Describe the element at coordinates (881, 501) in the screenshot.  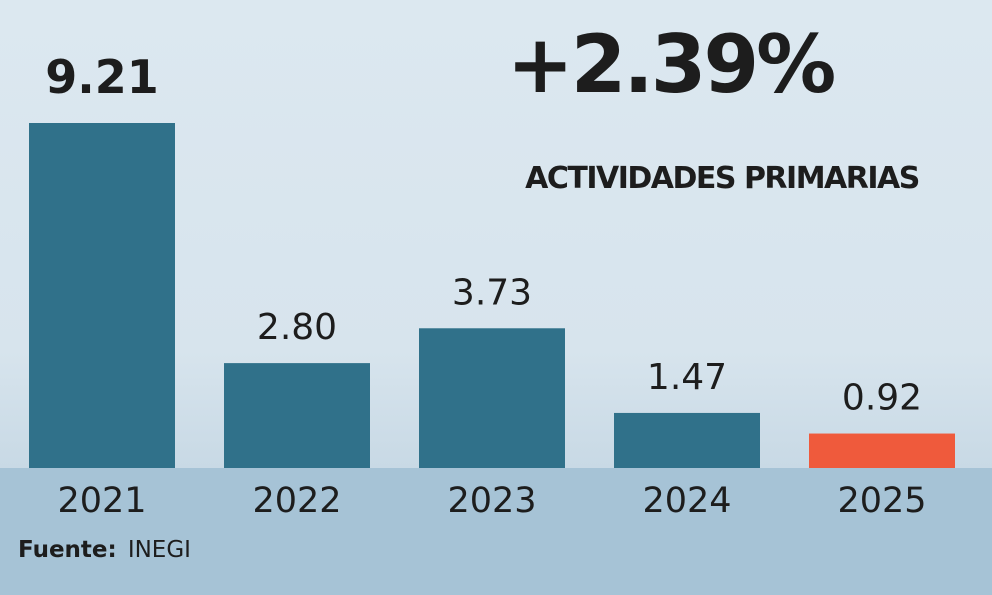
I see `tick-label-2025: 2025` at that location.